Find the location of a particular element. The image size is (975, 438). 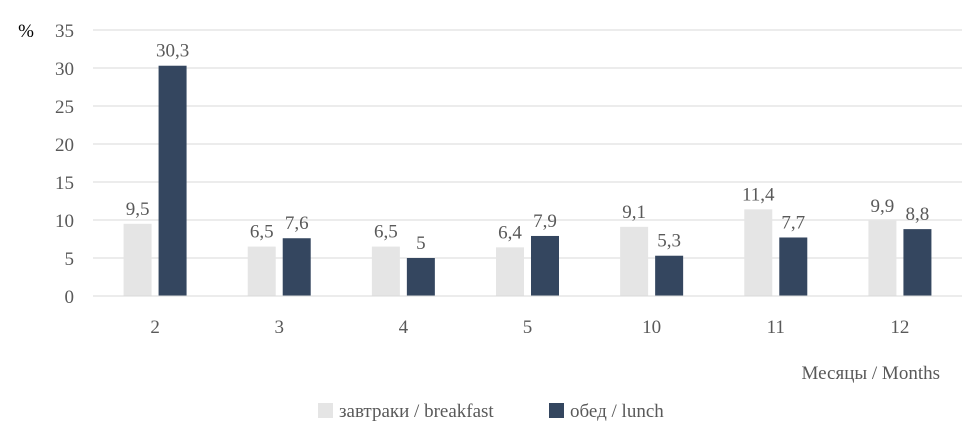

data-label: 5,3 is located at coordinates (669, 241).